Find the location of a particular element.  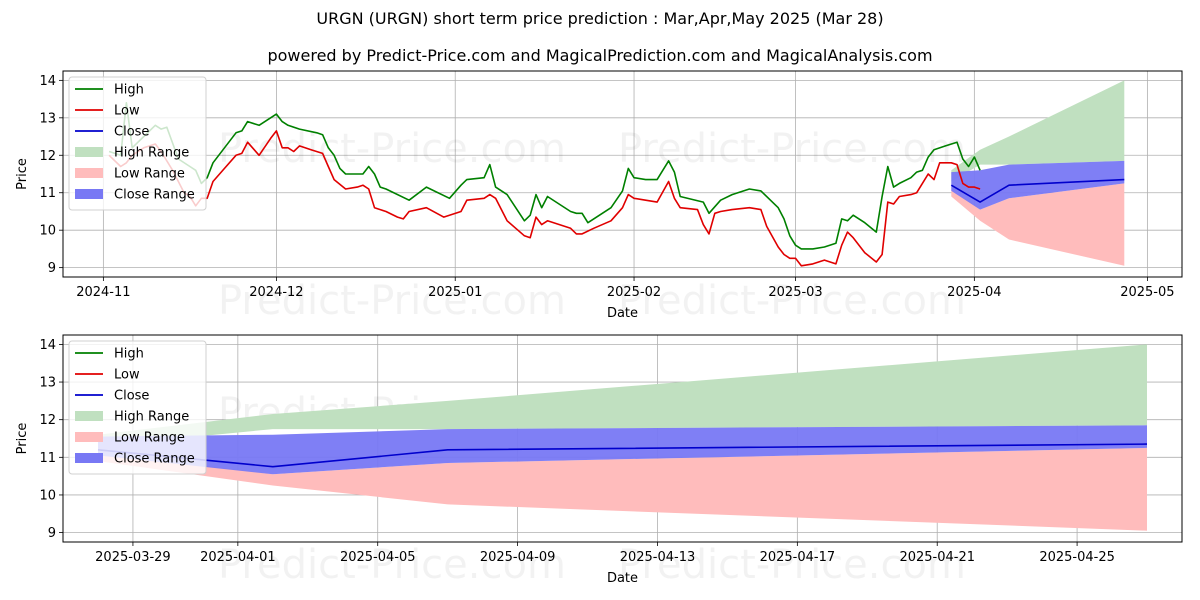

x-tick-label: 2025-02 is located at coordinates (634, 292).